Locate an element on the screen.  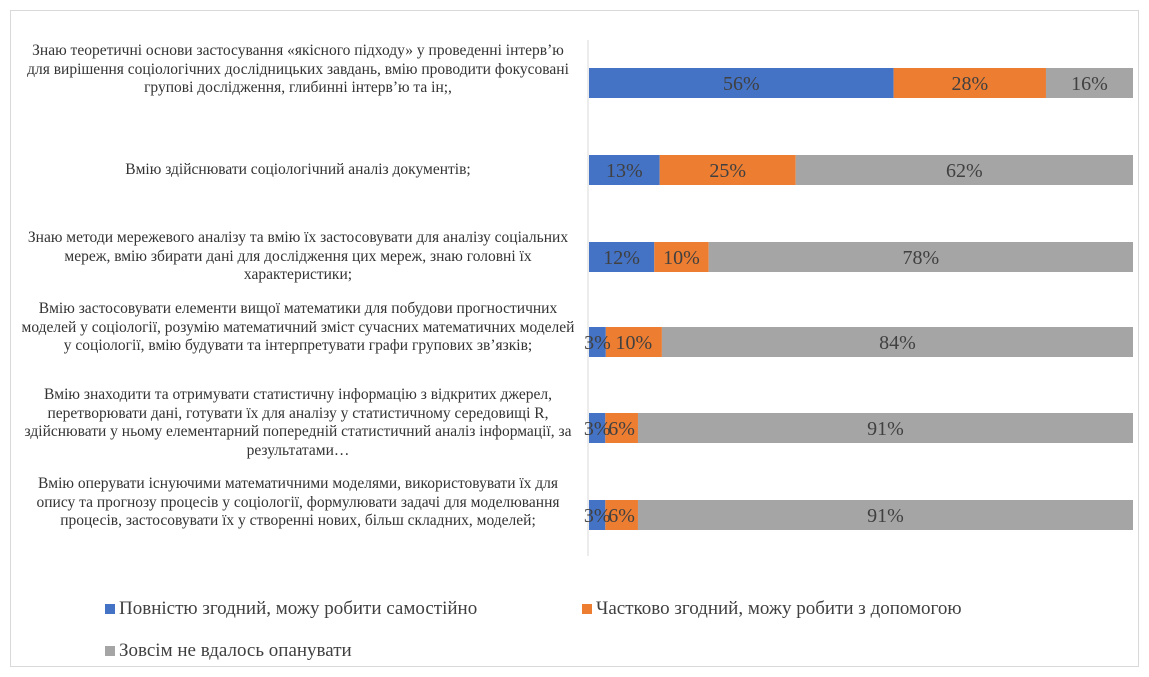
data-label-gray-row-2: 62% is located at coordinates (964, 171).